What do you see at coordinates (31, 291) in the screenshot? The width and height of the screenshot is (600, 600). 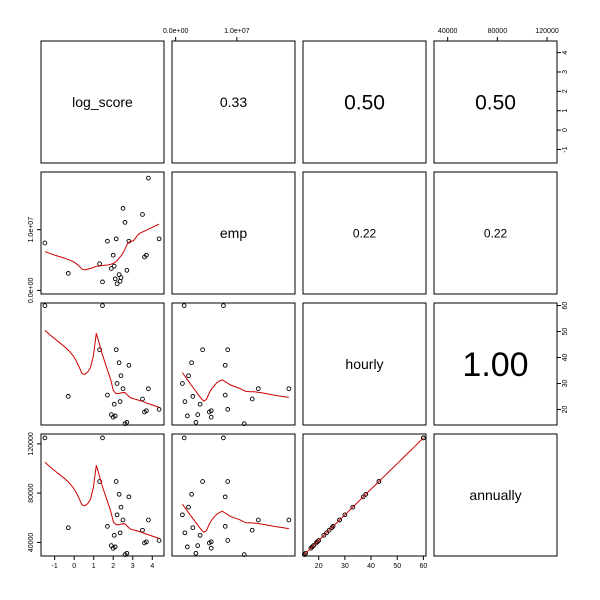 I see `tick-label-left-emp: 0.0e+00` at bounding box center [31, 291].